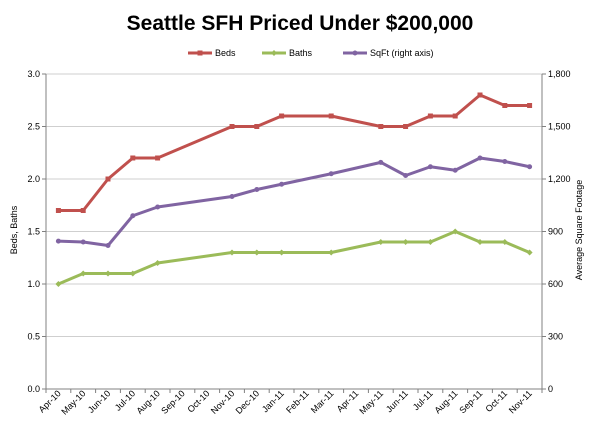 Image resolution: width=600 pixels, height=436 pixels. I want to click on legend: Beds Baths SqFt (right axis), so click(311, 53).